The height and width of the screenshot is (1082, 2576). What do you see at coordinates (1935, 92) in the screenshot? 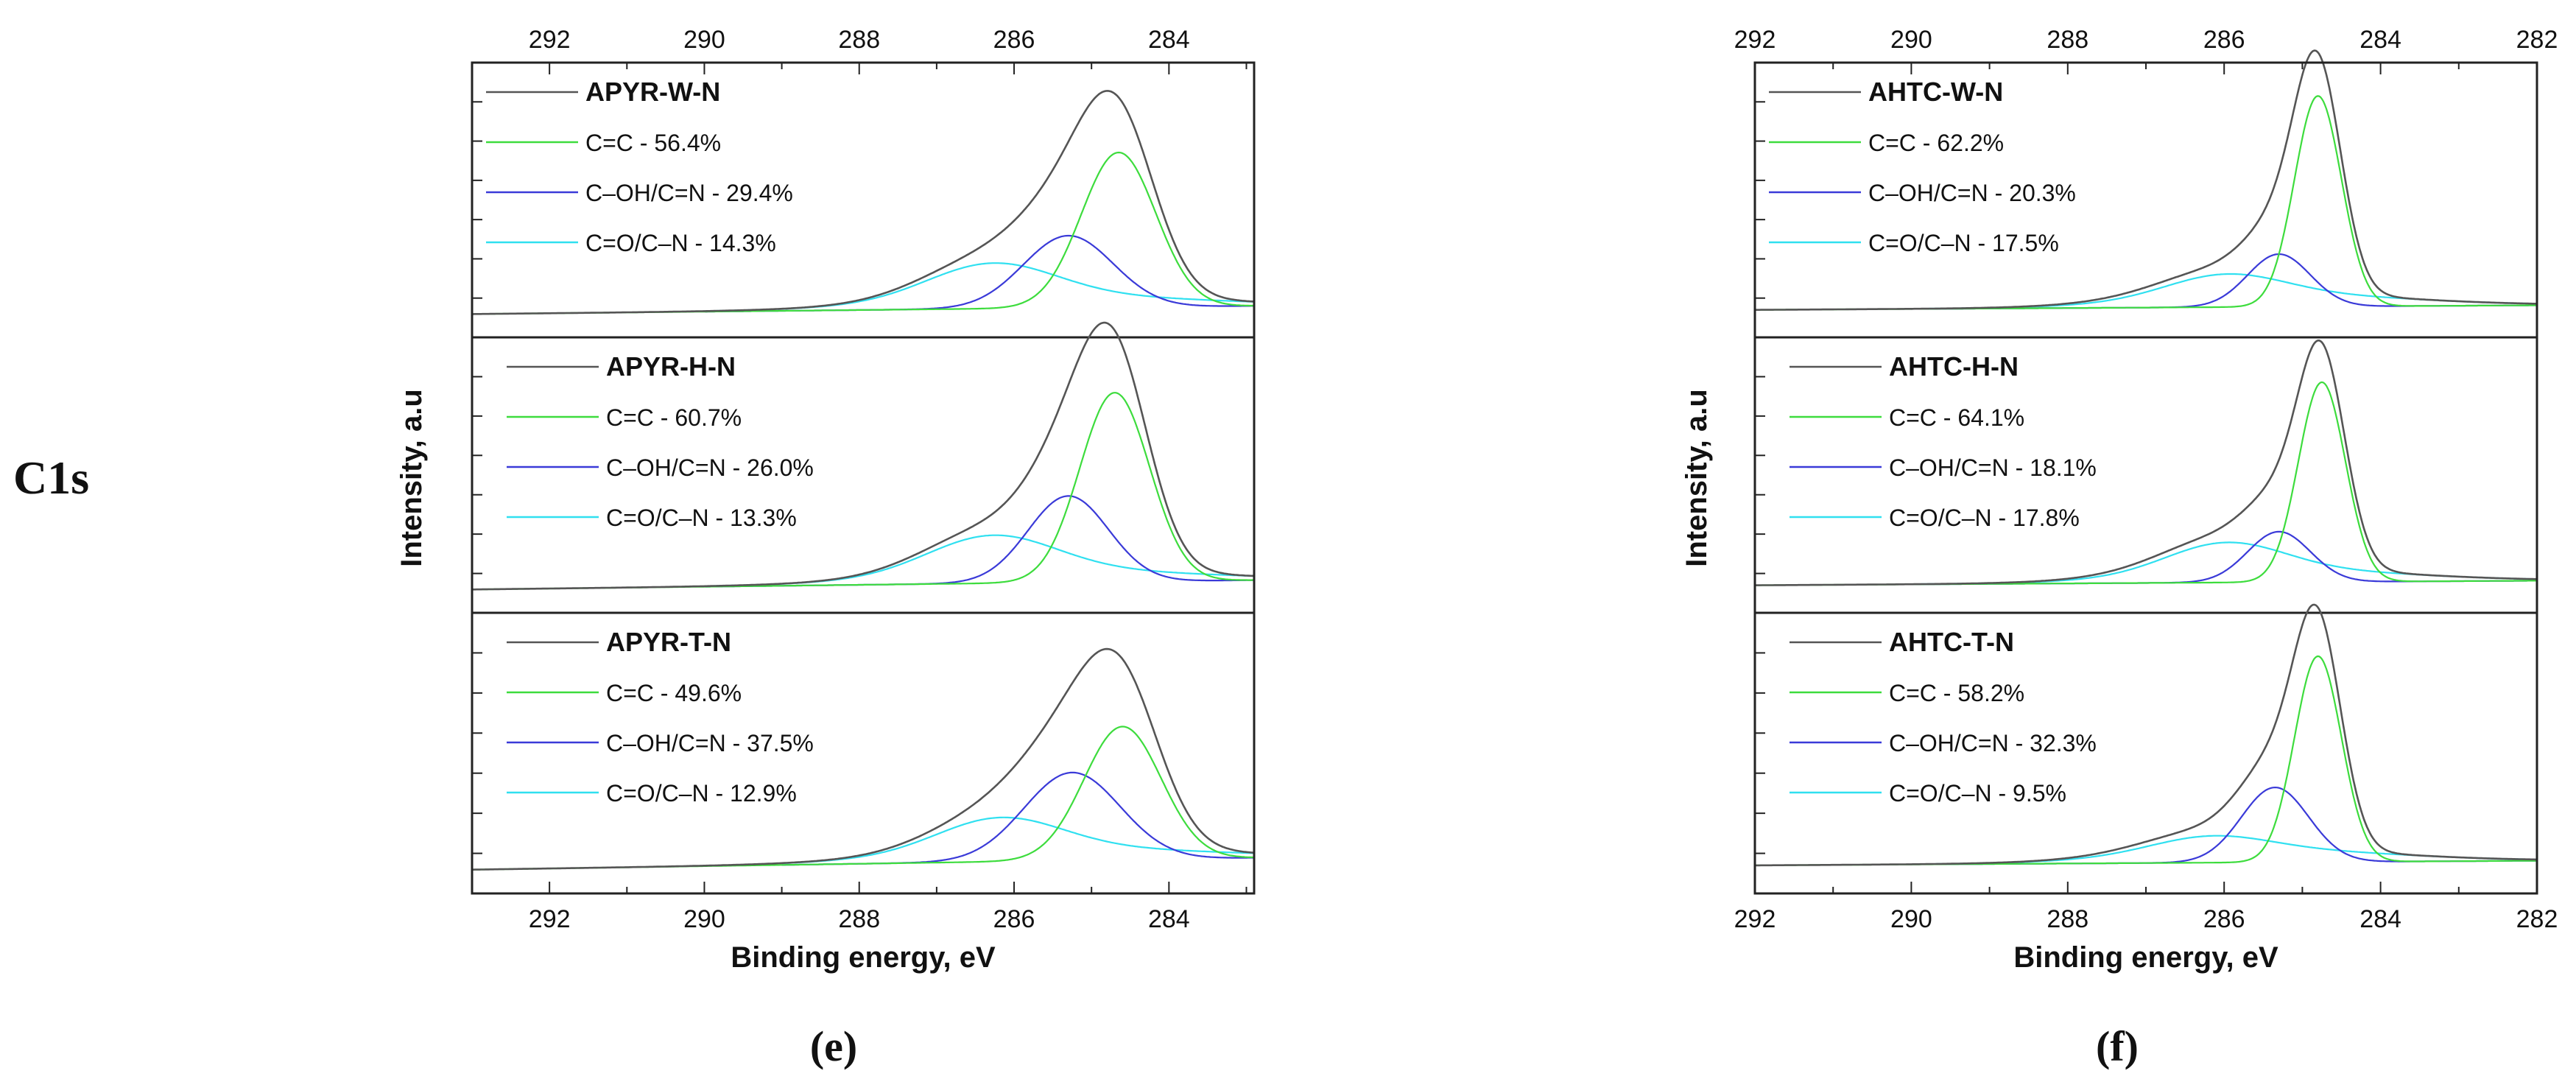
I see `legend-title: AHTC-W-N` at bounding box center [1935, 92].